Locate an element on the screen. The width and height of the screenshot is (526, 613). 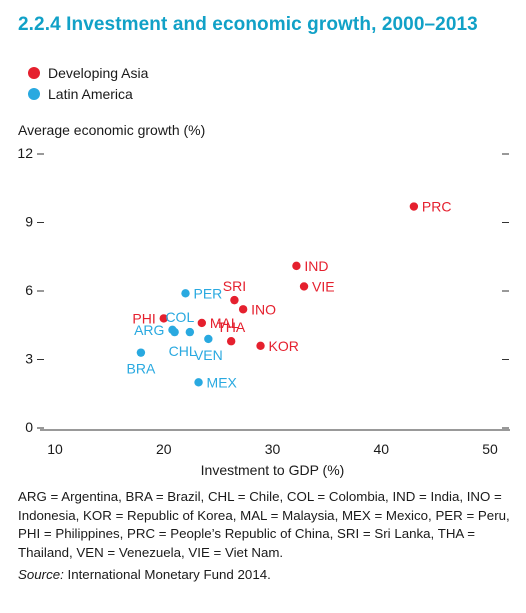
data-label-ven: VEN is located at coordinates (208, 355).